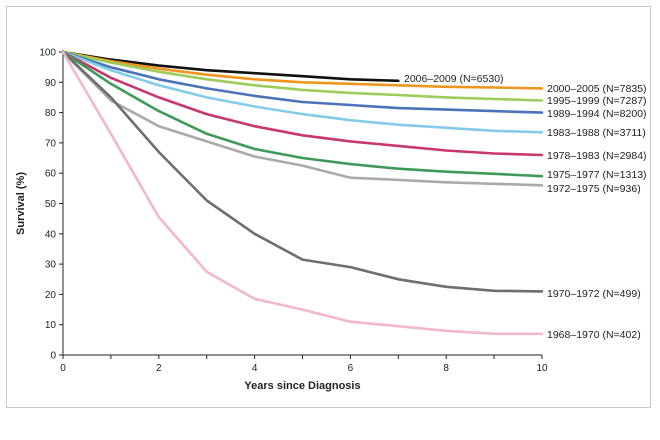  What do you see at coordinates (597, 89) in the screenshot?
I see `series-label: 2000–2005 (N=7835)` at bounding box center [597, 89].